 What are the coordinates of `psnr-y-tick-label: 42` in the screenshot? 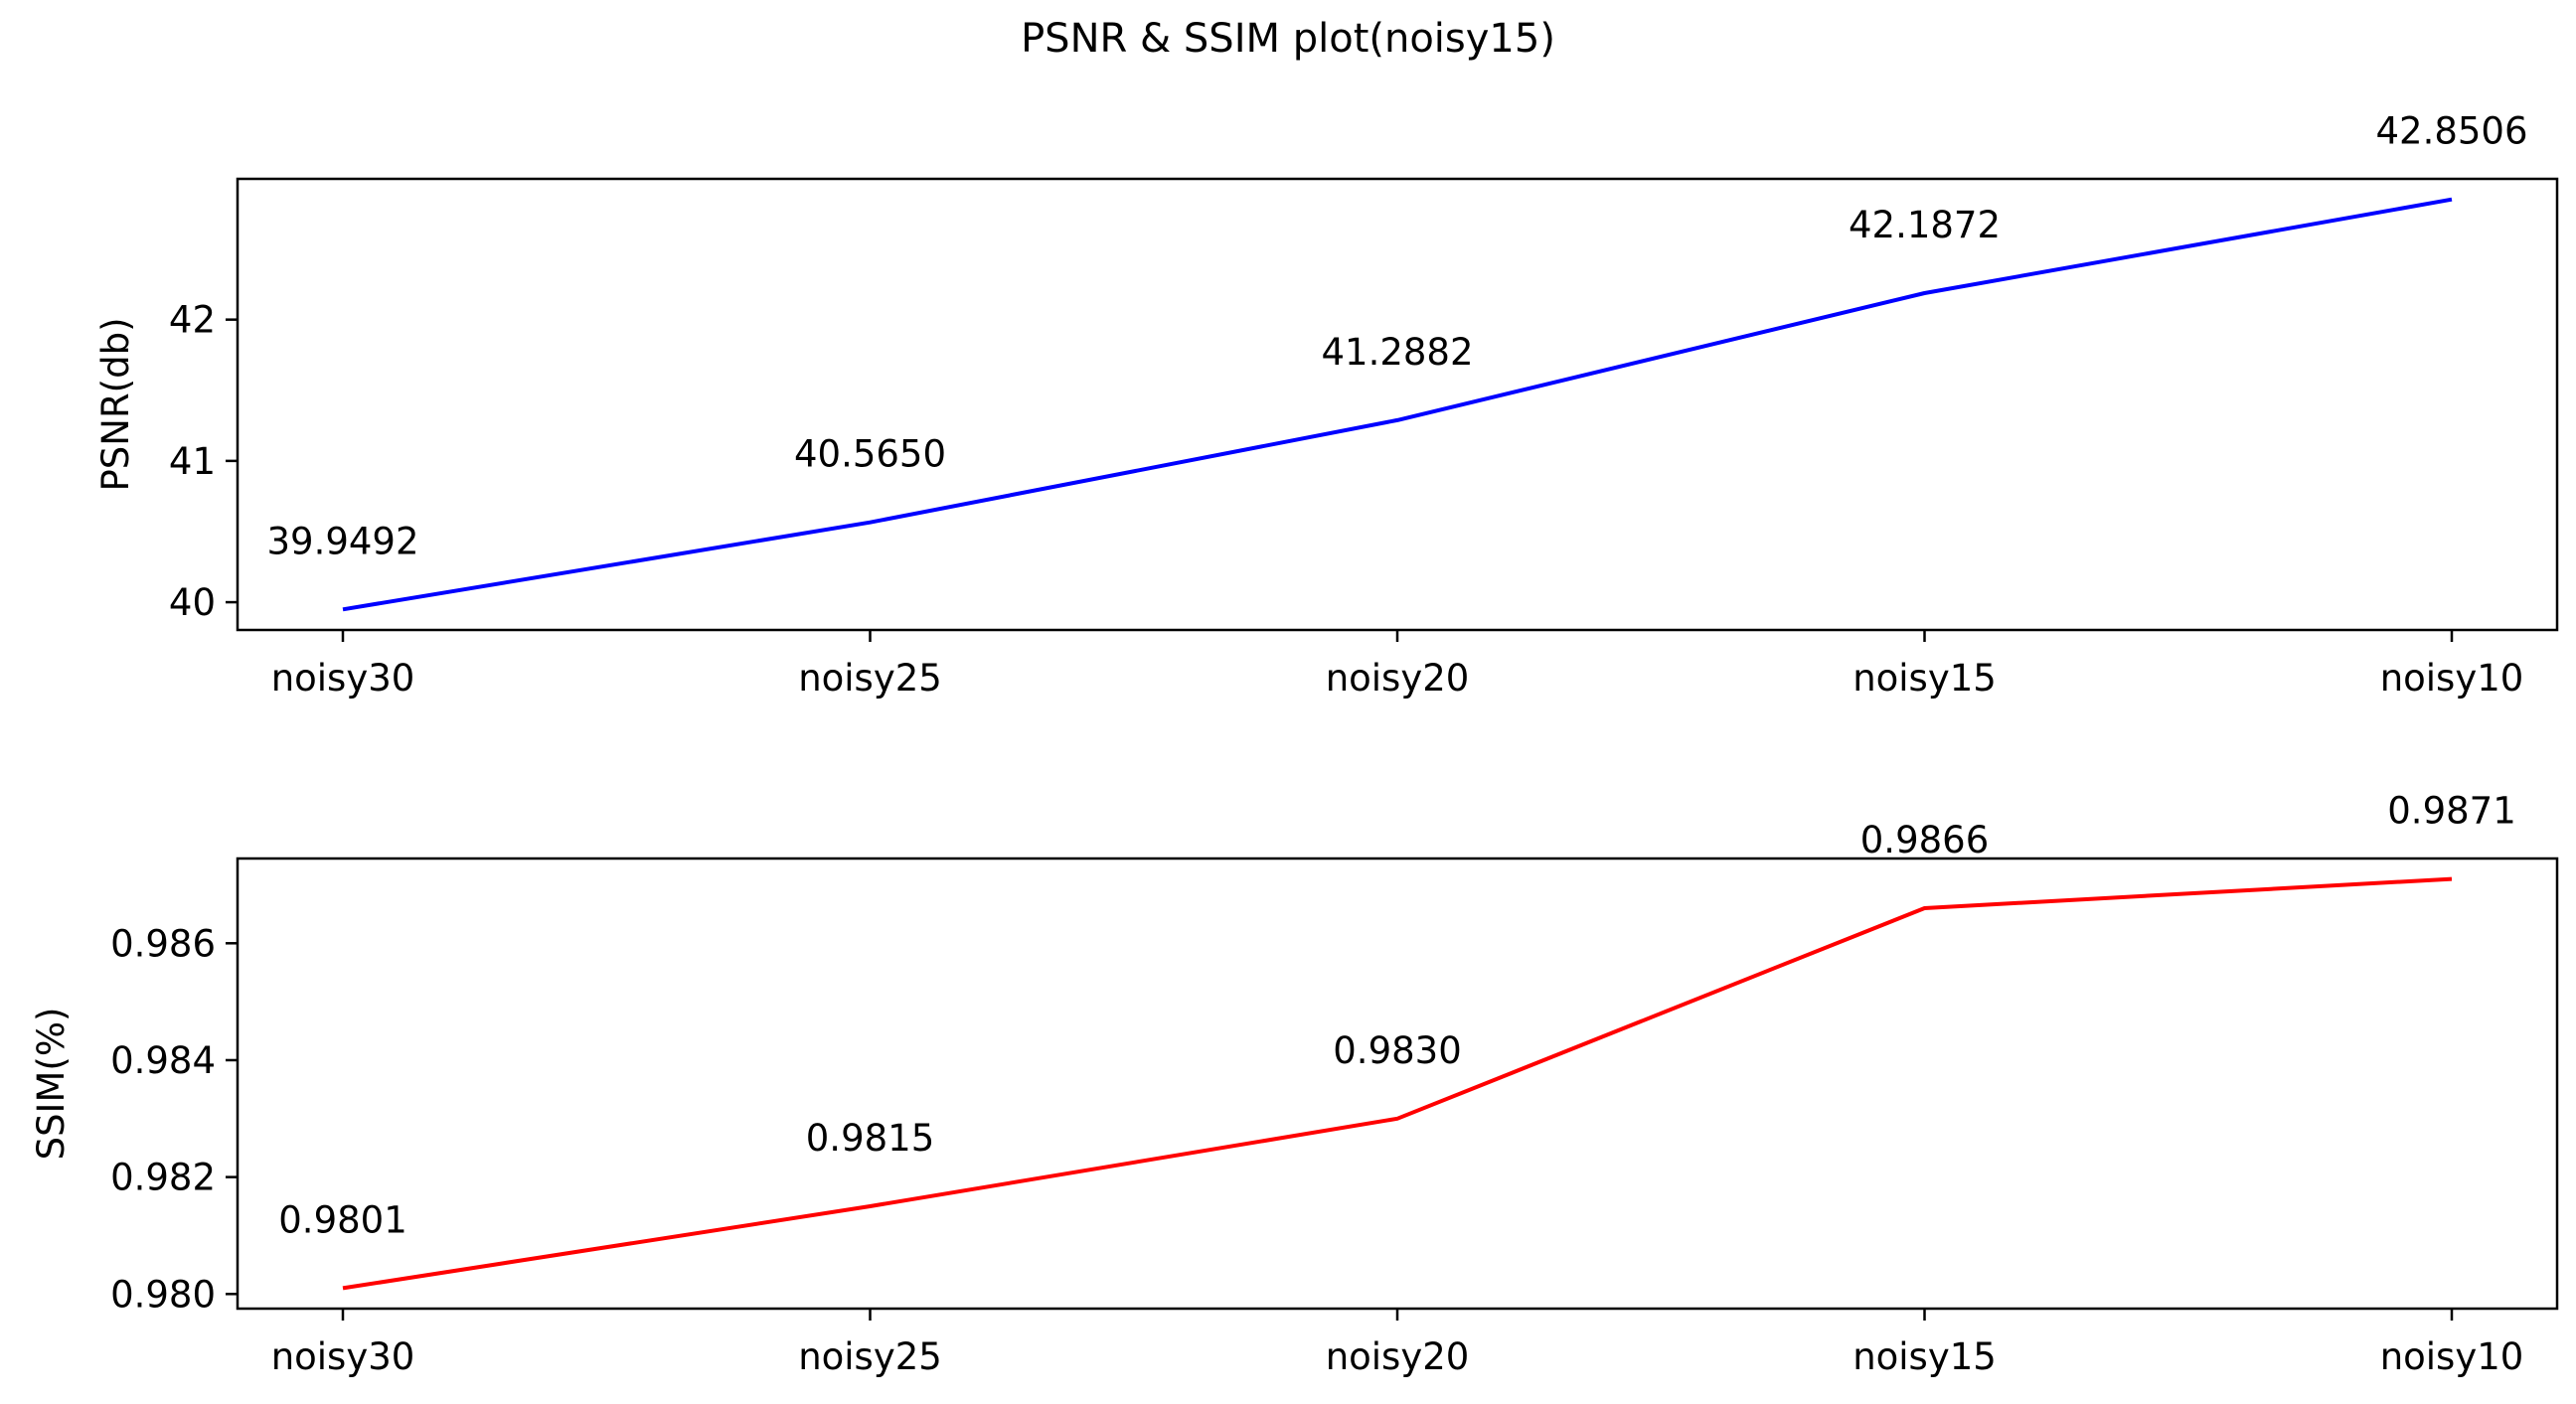 It's located at (192, 320).